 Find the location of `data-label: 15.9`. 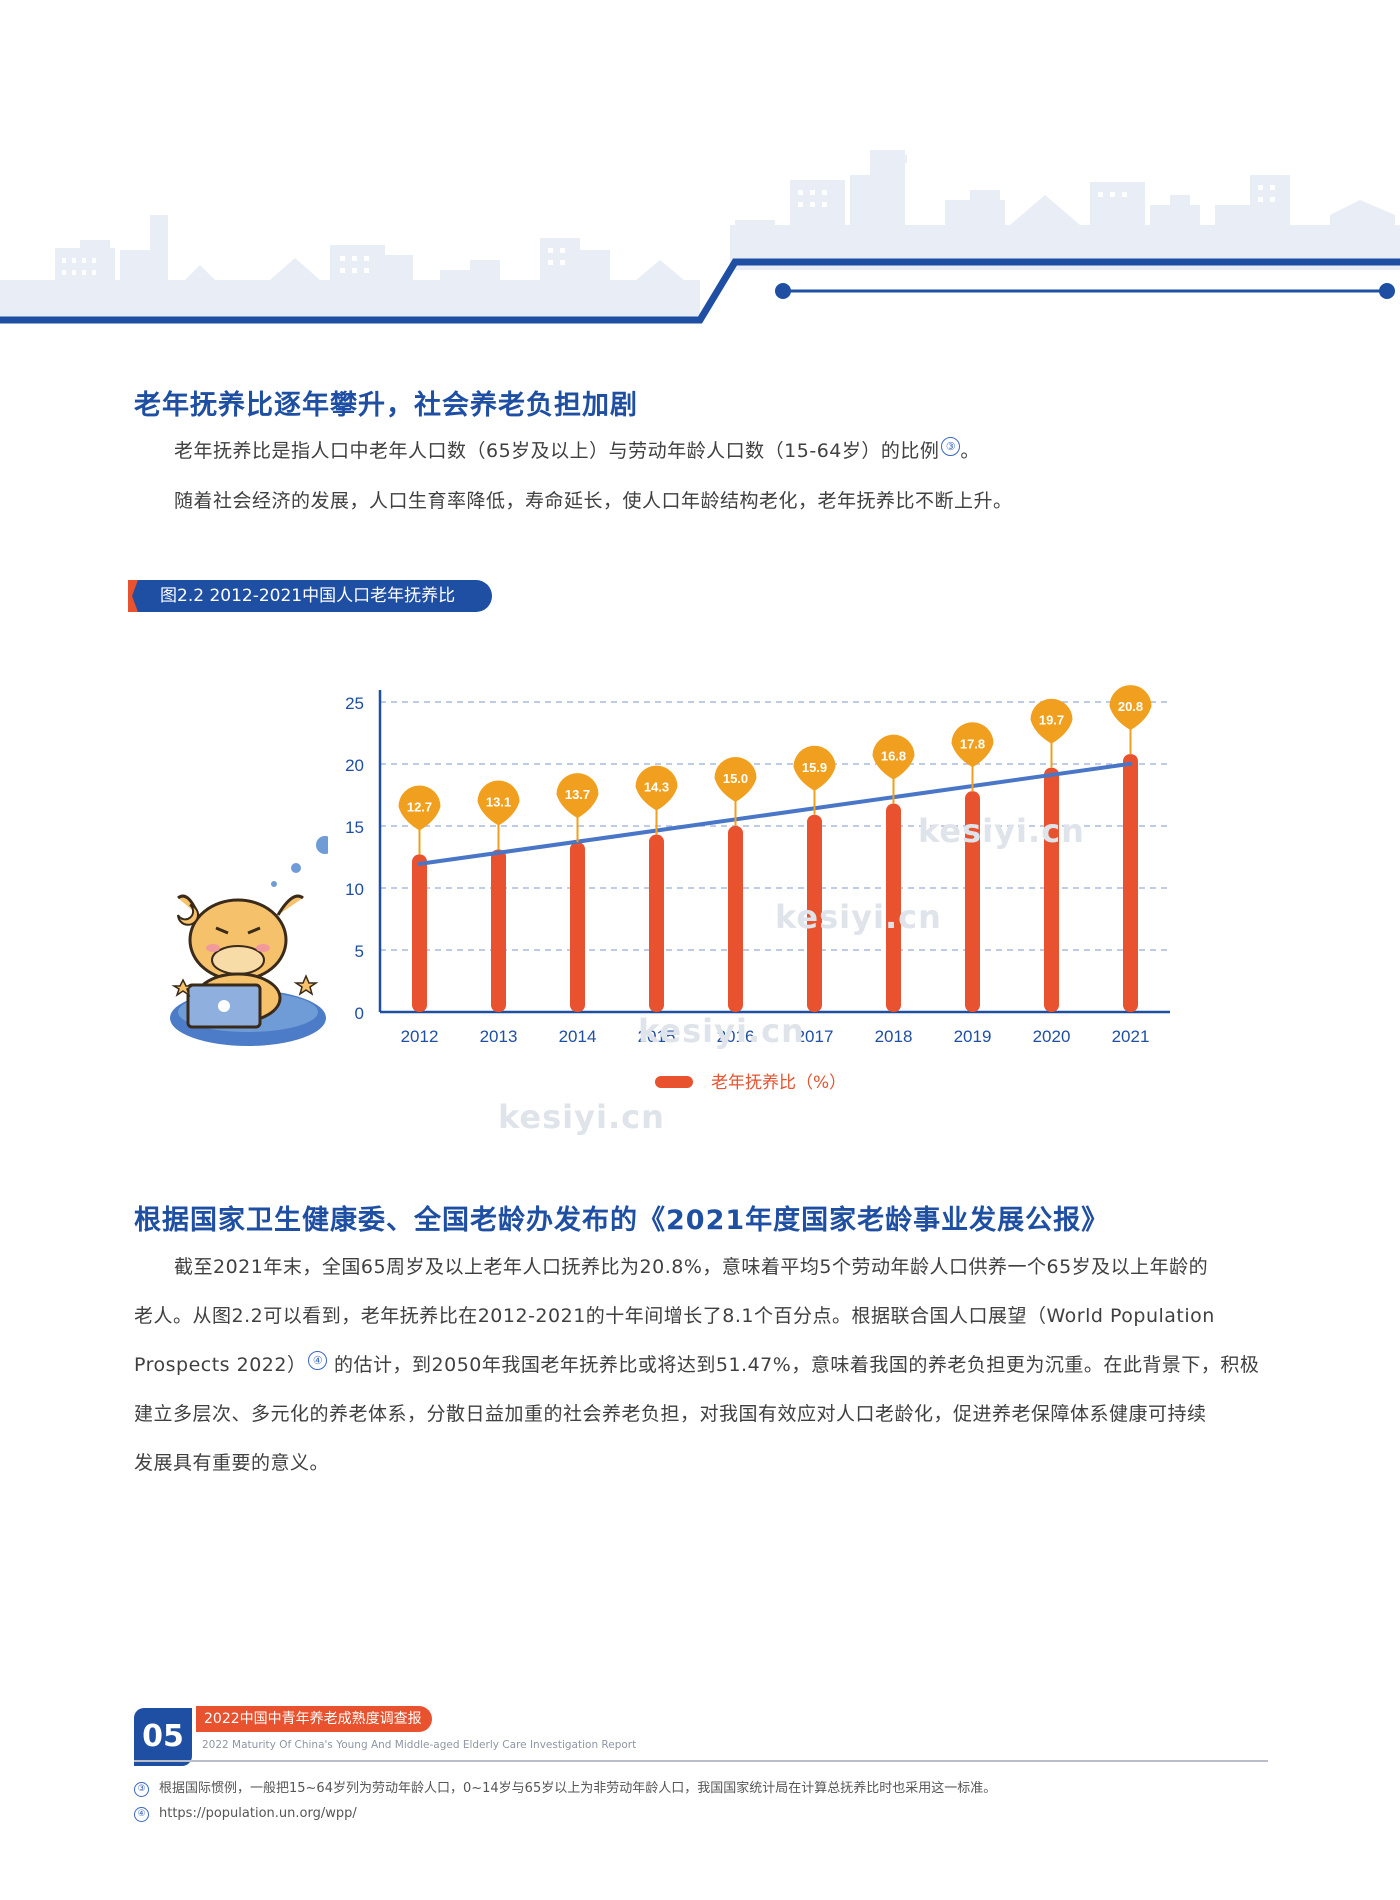

data-label: 15.9 is located at coordinates (814, 767).